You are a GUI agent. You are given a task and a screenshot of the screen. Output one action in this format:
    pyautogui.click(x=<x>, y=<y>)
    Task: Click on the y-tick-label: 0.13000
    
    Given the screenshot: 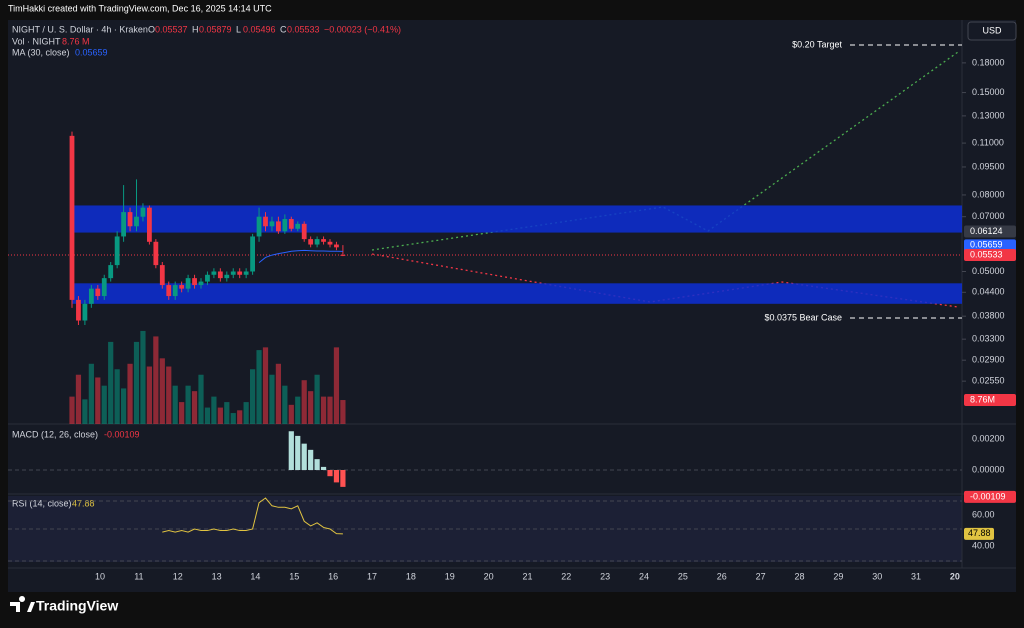 What is the action you would take?
    pyautogui.click(x=988, y=115)
    